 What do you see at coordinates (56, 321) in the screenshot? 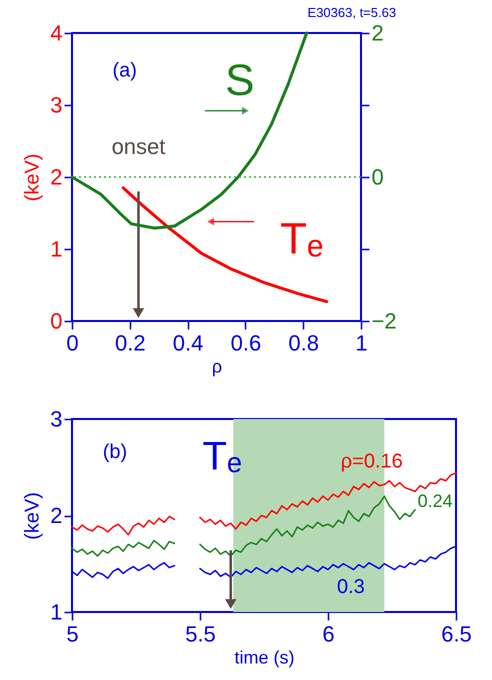
I see `y-tick-label: 0` at bounding box center [56, 321].